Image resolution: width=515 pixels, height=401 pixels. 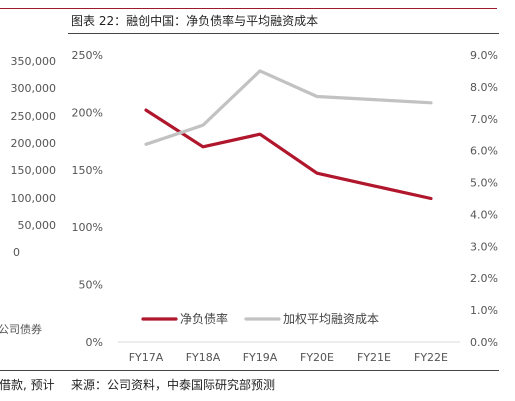 What do you see at coordinates (484, 151) in the screenshot?
I see `y-right-tick-label: 6.0%` at bounding box center [484, 151].